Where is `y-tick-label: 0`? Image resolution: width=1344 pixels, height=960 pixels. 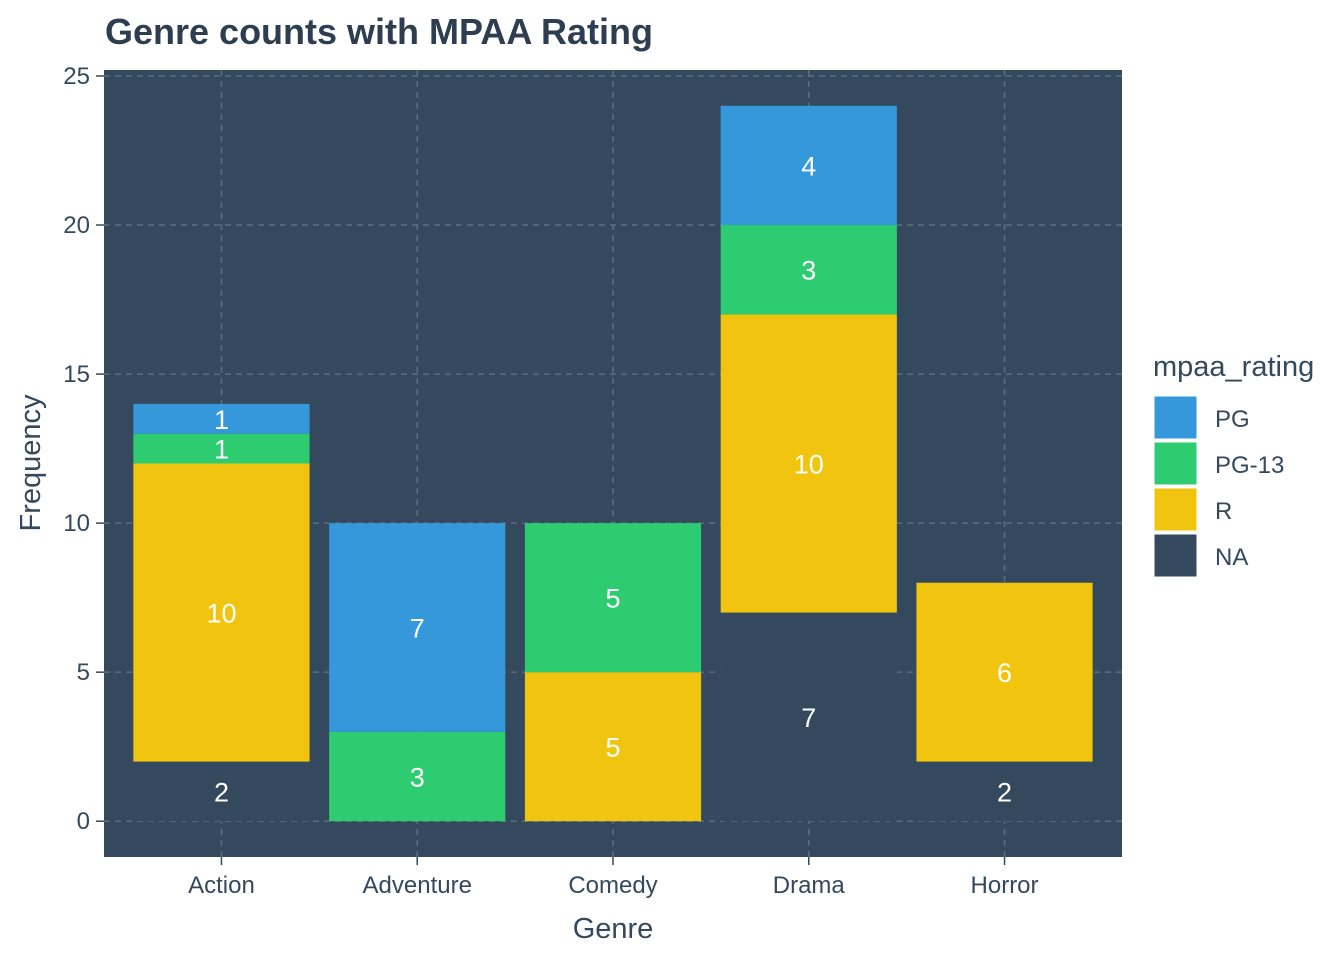
y-tick-label: 0 is located at coordinates (83, 821).